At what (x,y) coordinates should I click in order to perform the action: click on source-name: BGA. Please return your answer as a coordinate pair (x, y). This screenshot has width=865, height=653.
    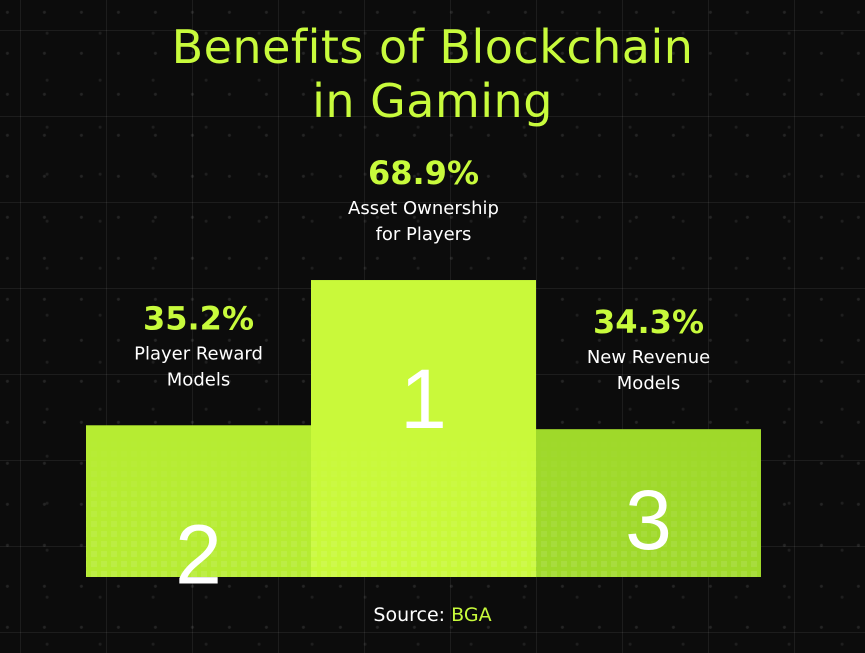
    Looking at the image, I should click on (471, 615).